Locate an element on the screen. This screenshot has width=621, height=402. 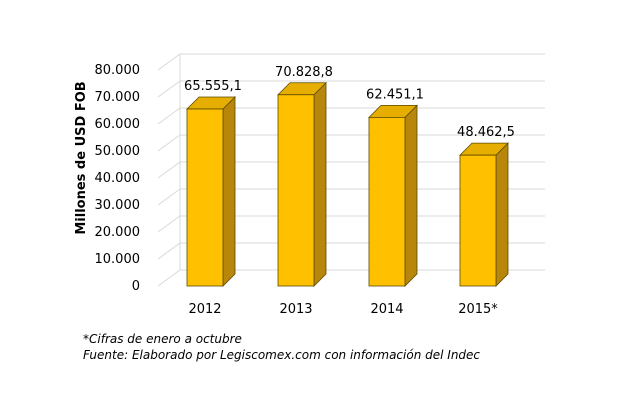
data-labels: 65.555,1 70.828,8 62.451,1 48.462,5 is located at coordinates (349, 102).